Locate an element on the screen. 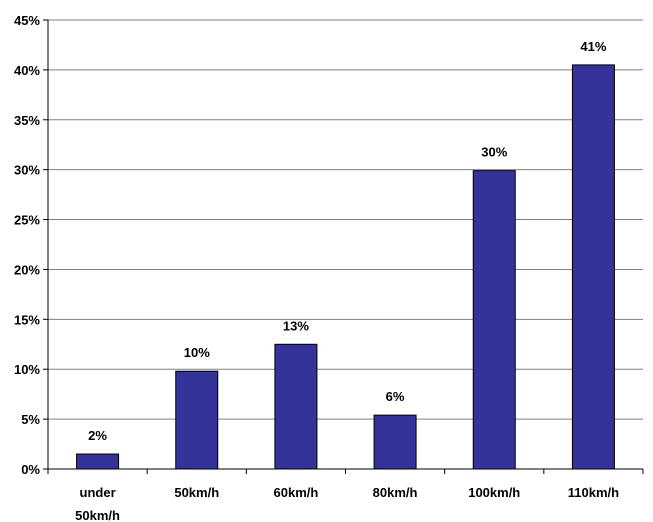 The height and width of the screenshot is (522, 653). y-tick-label: 10% is located at coordinates (27, 369).